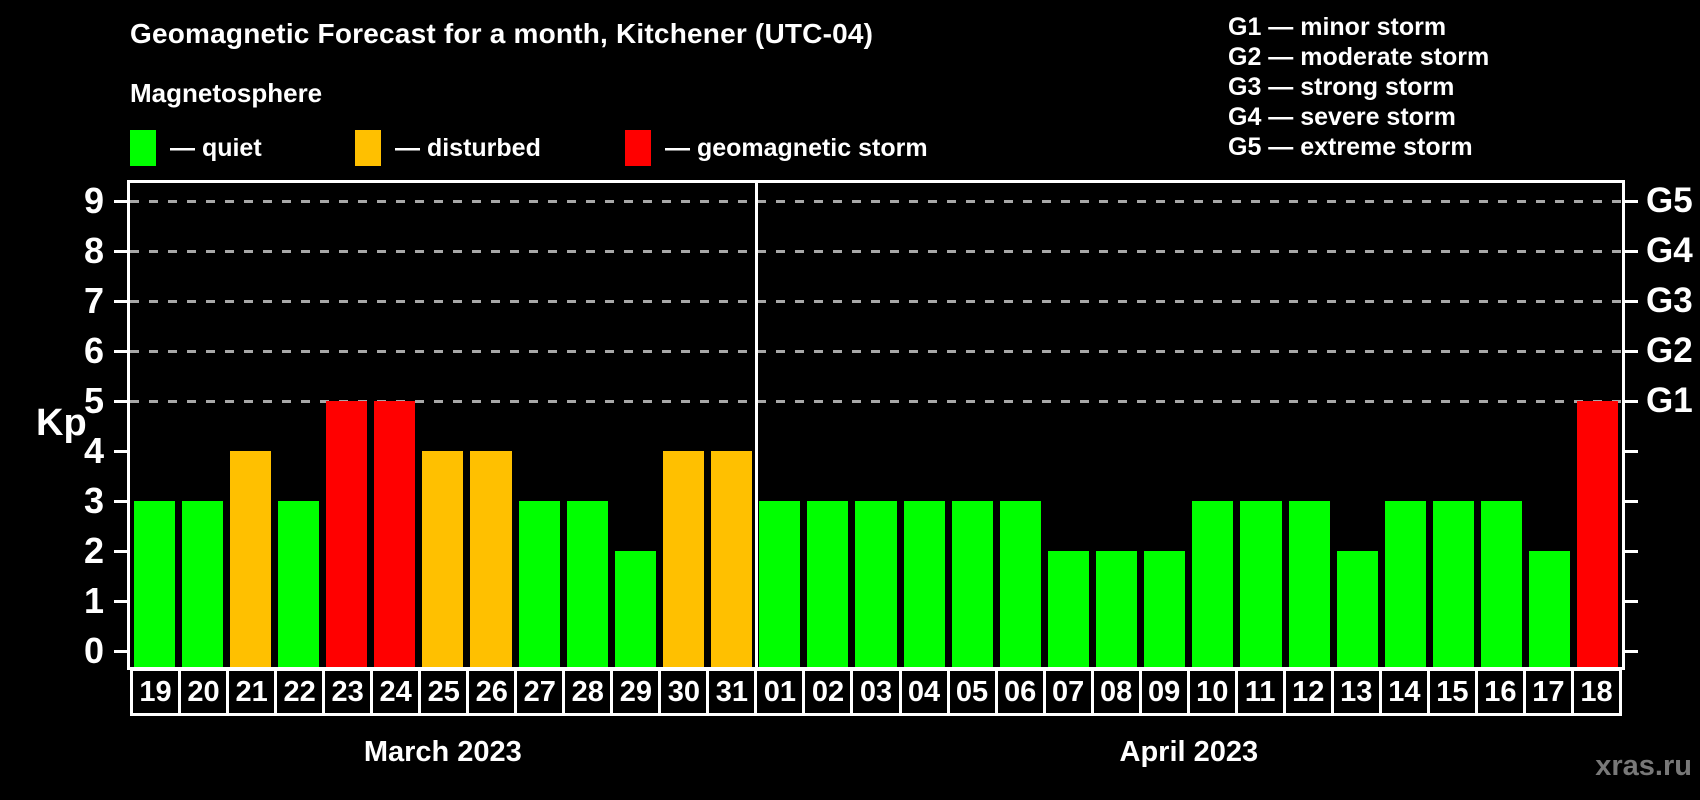 The width and height of the screenshot is (1700, 800). I want to click on date-cell: 16, so click(1500, 692).